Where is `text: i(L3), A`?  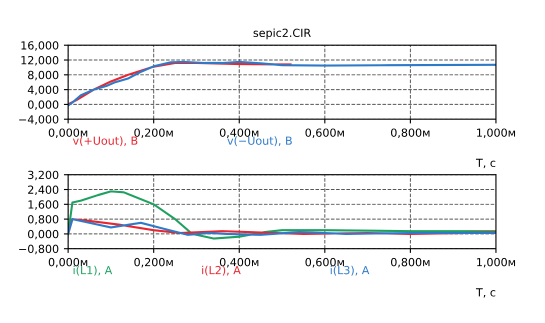
text: i(L3), A is located at coordinates (350, 271).